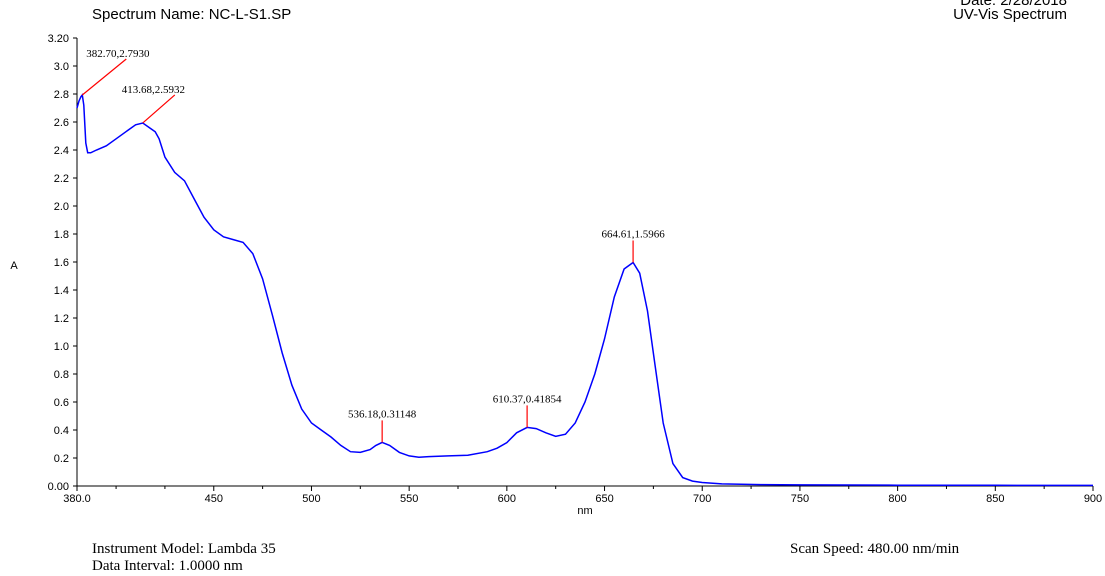 The height and width of the screenshot is (576, 1105). I want to click on y-tick-label: 0.6, so click(61, 403).